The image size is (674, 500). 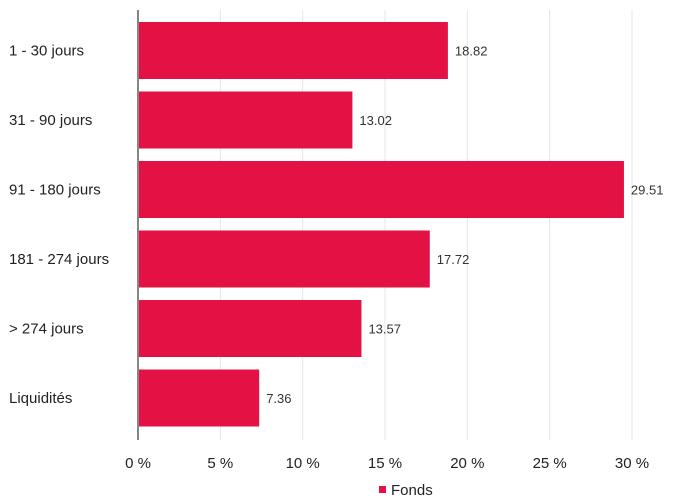 What do you see at coordinates (382, 489) in the screenshot?
I see `legend-swatch-fonds` at bounding box center [382, 489].